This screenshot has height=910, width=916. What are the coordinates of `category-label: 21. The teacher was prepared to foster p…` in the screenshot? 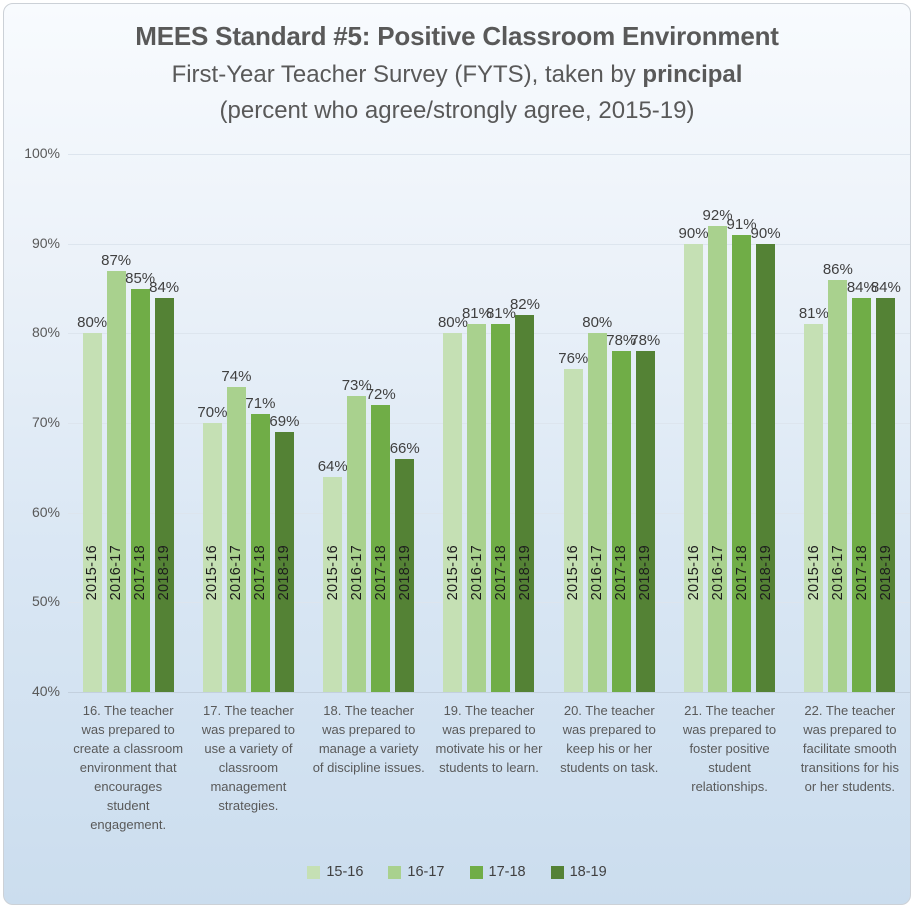 It's located at (729, 748).